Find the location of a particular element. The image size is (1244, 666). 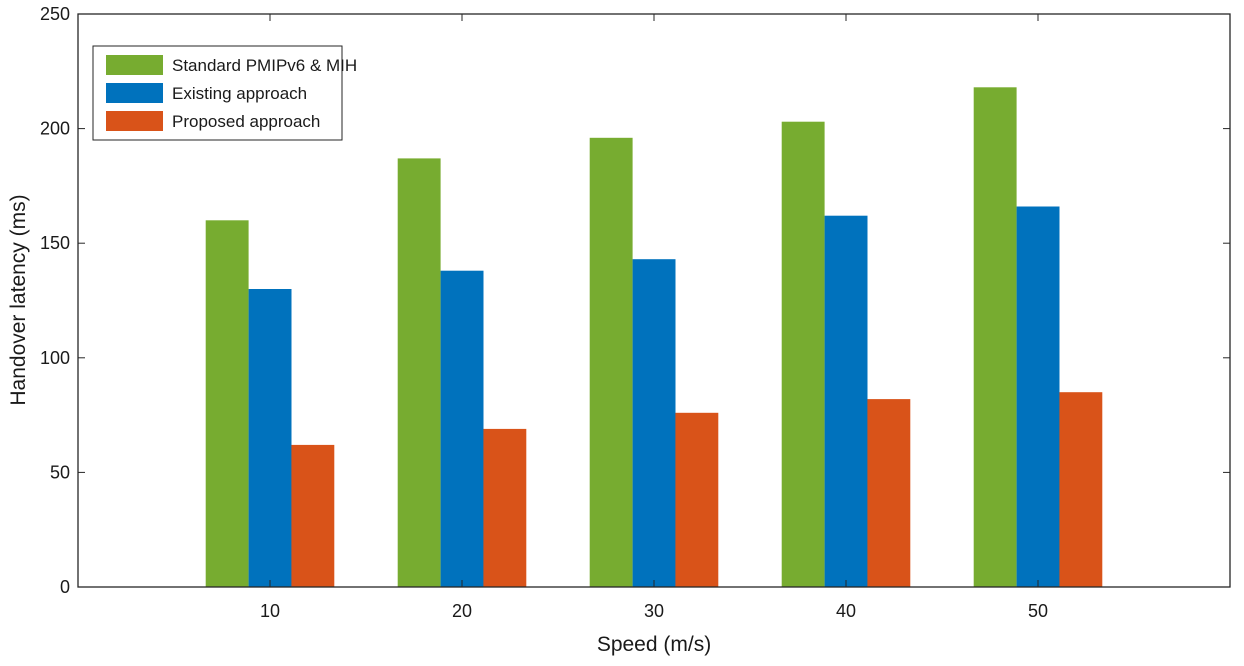

y-tick-label: 50 is located at coordinates (60, 472).